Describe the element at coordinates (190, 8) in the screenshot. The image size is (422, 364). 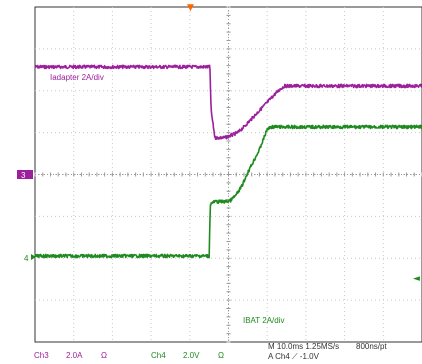
I see `trigger-position-marker: ▼` at that location.